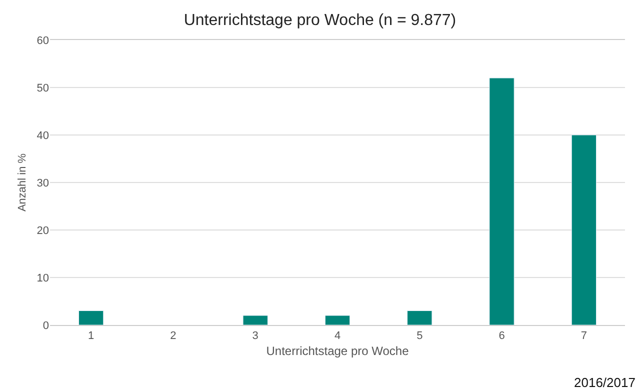  Describe the element at coordinates (501, 336) in the screenshot. I see `x-tick-label: 6` at that location.